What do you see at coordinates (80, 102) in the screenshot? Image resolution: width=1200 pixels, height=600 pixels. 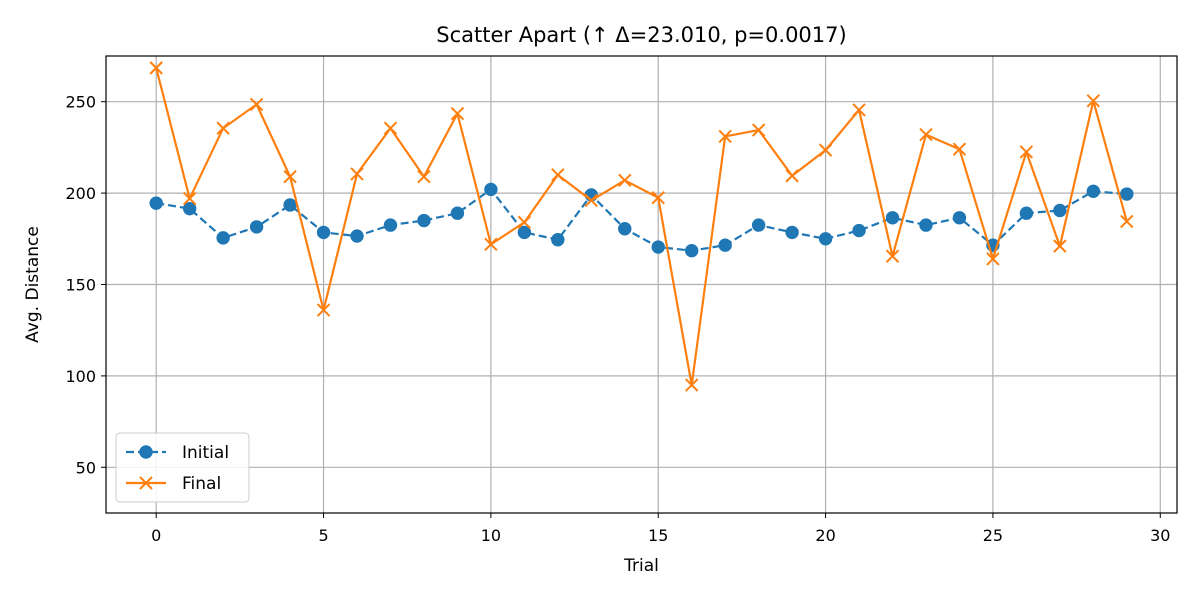 I see `y-tick-label: 250` at bounding box center [80, 102].